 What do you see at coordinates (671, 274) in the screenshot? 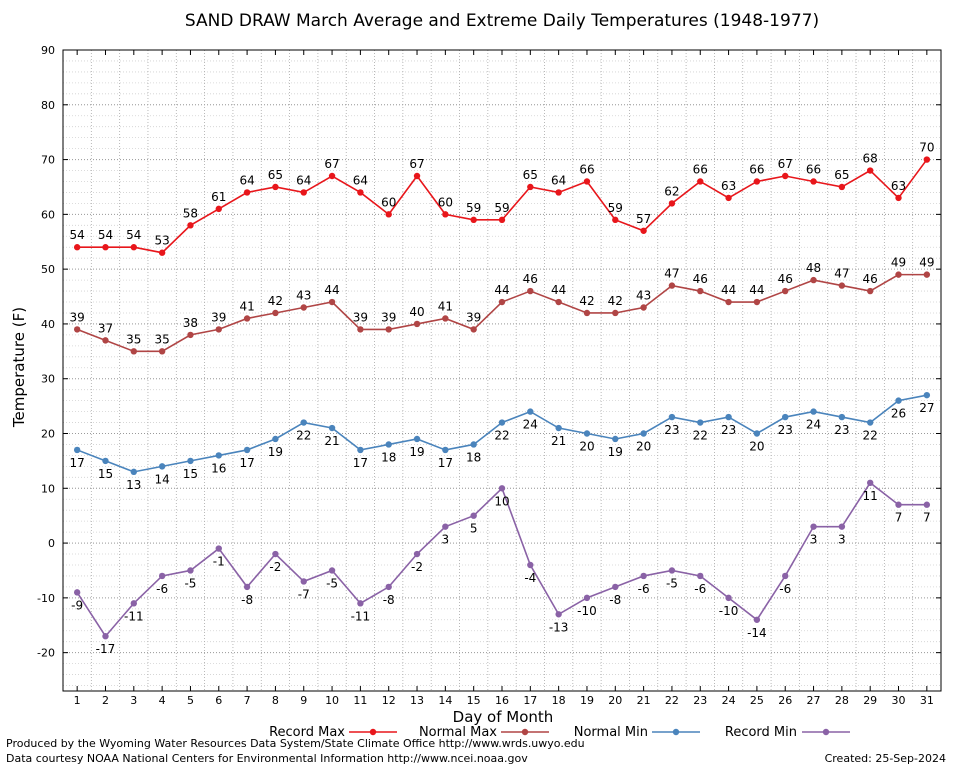
I see `normal-max-data-label: 47` at bounding box center [671, 274].